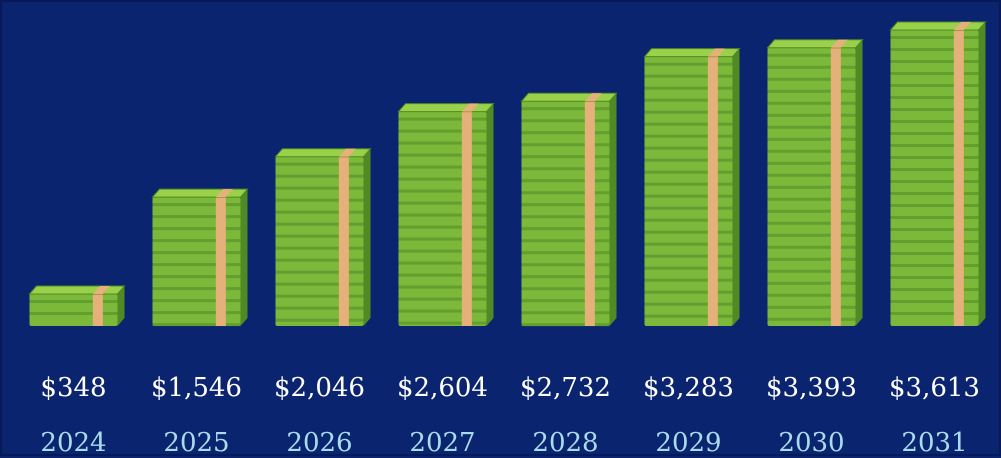 This screenshot has height=458, width=1001. Describe the element at coordinates (569, 209) in the screenshot. I see `cash-stack-2028` at that location.